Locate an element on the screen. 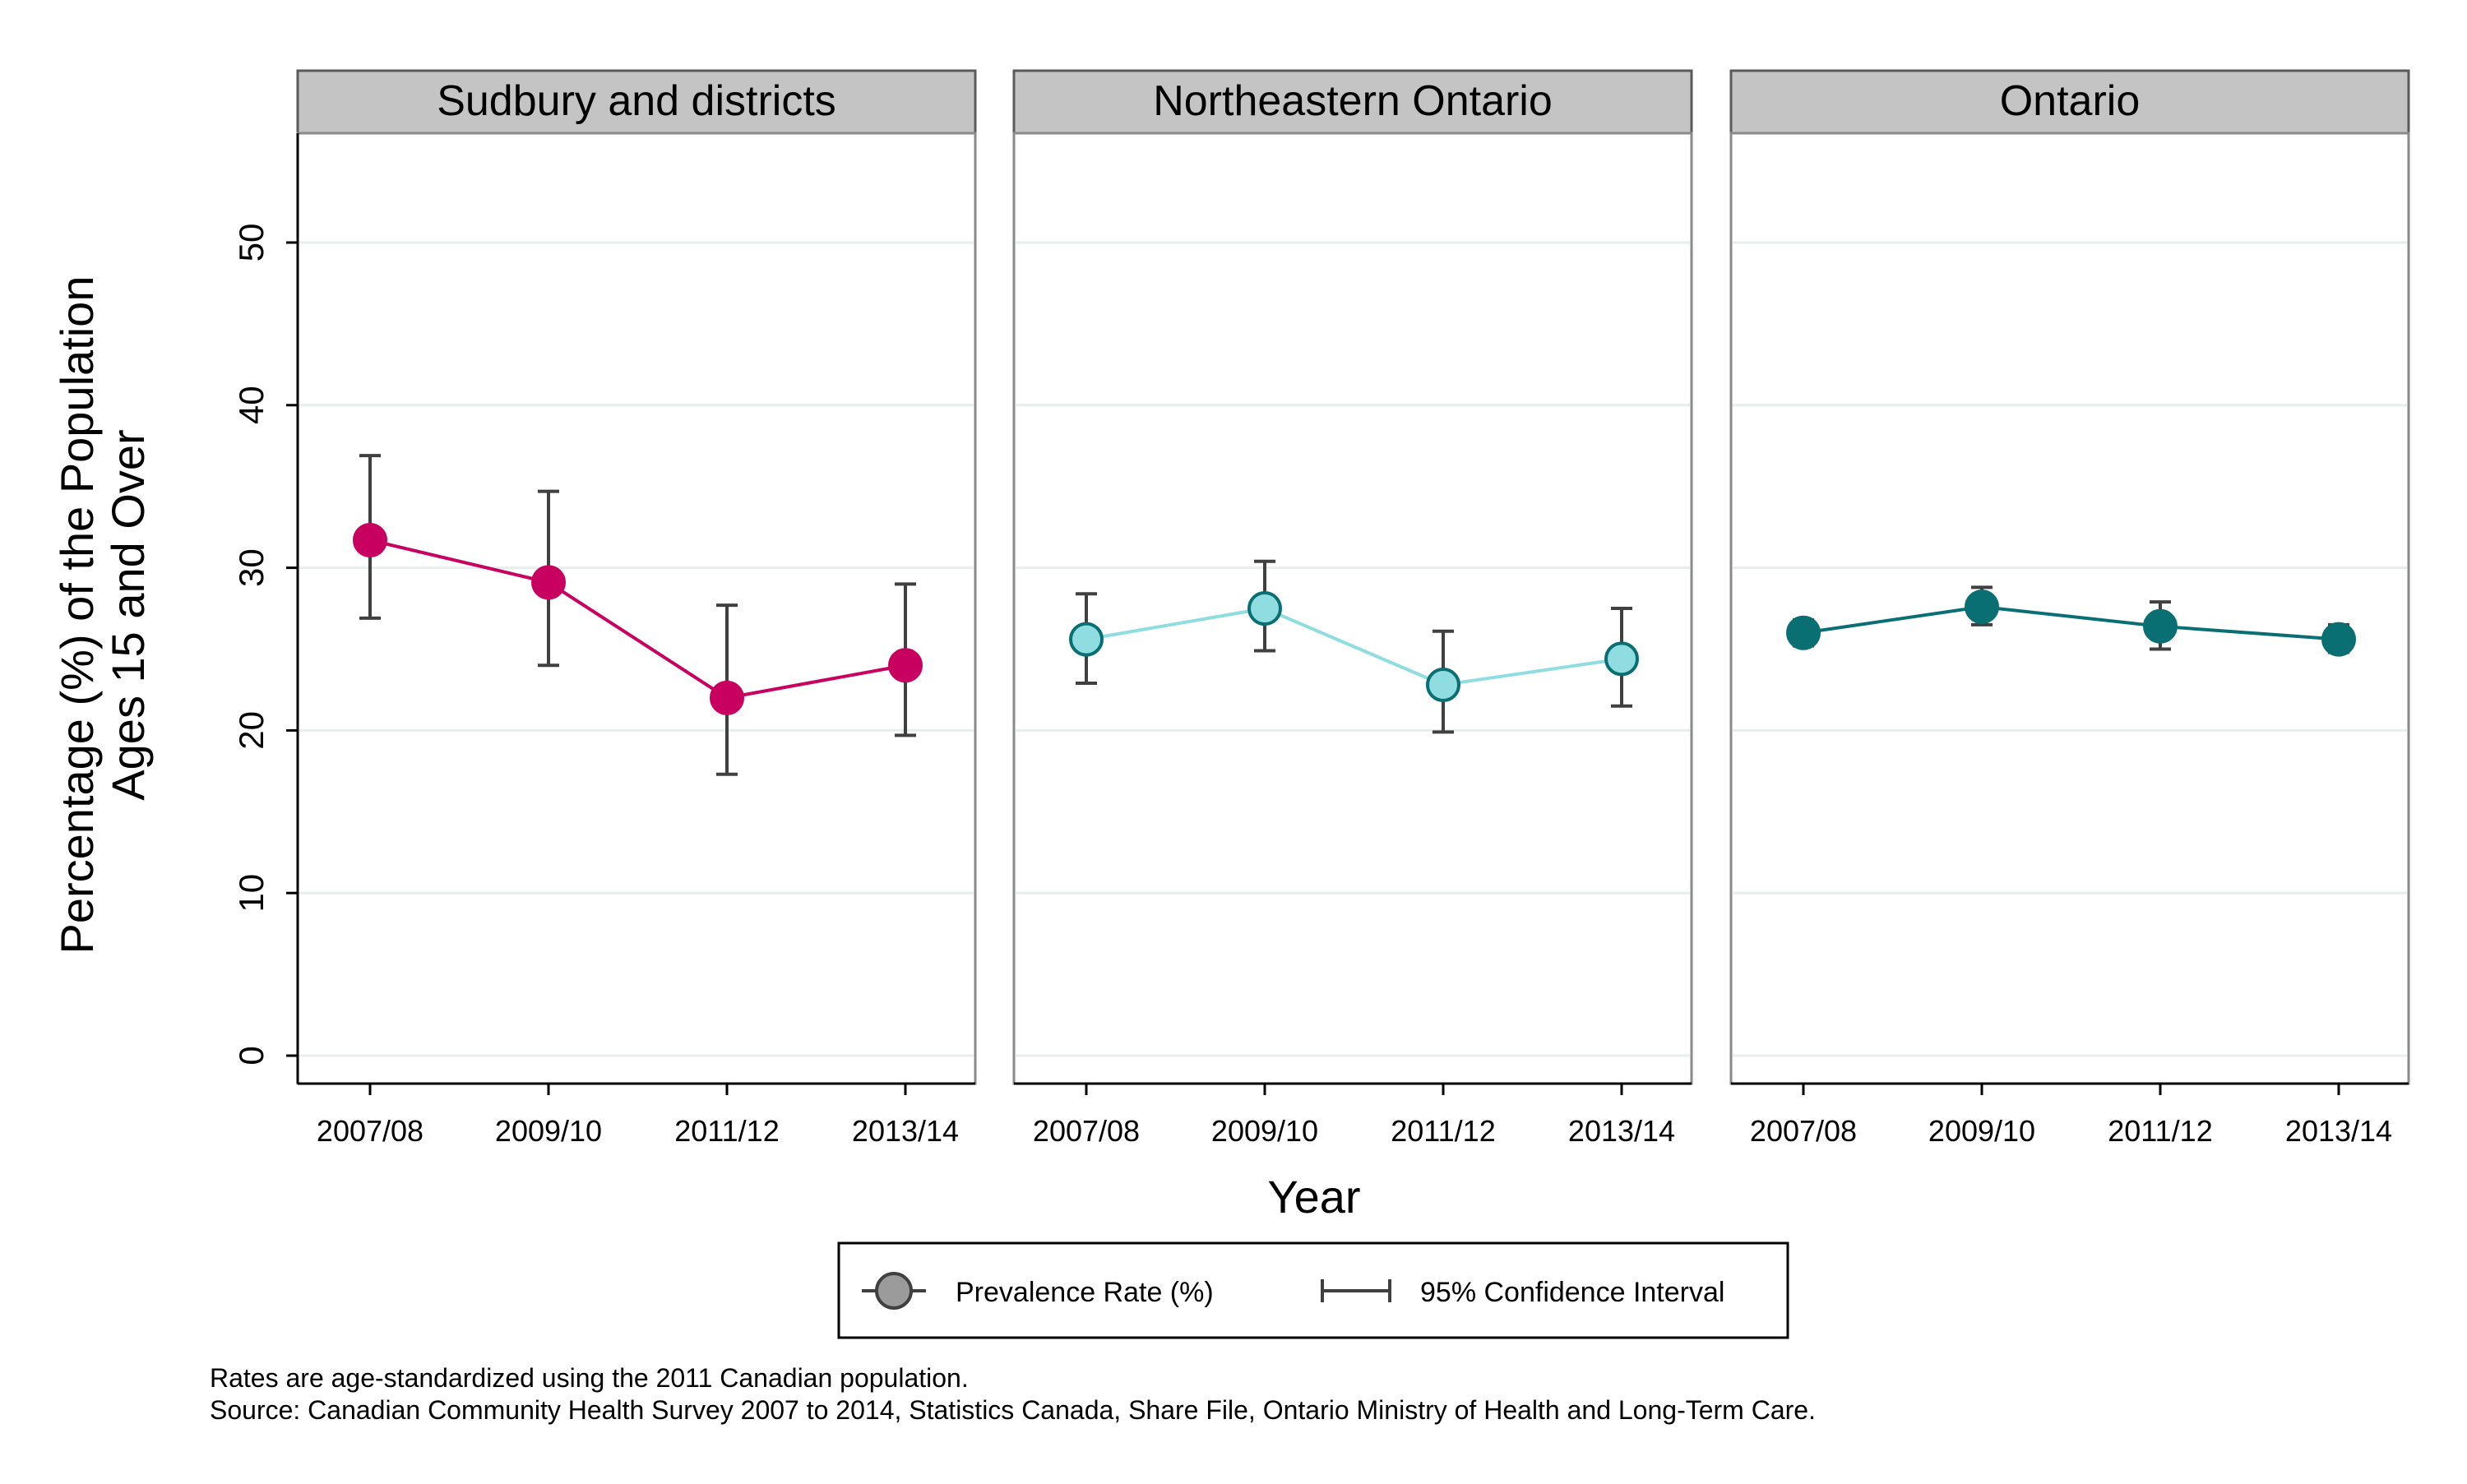 This screenshot has width=2467, height=1484. y-tick-label: 30 is located at coordinates (252, 567).